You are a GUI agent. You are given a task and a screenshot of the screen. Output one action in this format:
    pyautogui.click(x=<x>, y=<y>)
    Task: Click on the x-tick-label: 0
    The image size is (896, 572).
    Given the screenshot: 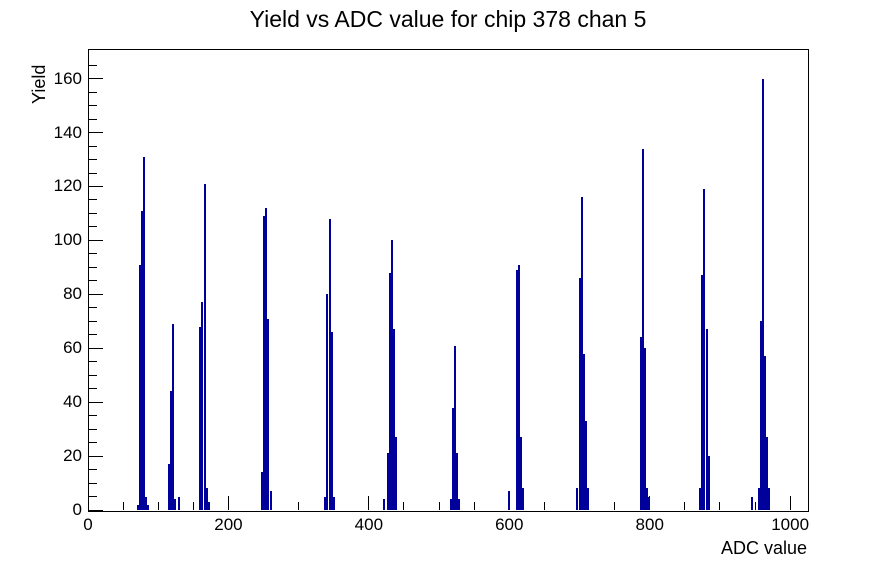 What is the action you would take?
    pyautogui.click(x=88, y=524)
    